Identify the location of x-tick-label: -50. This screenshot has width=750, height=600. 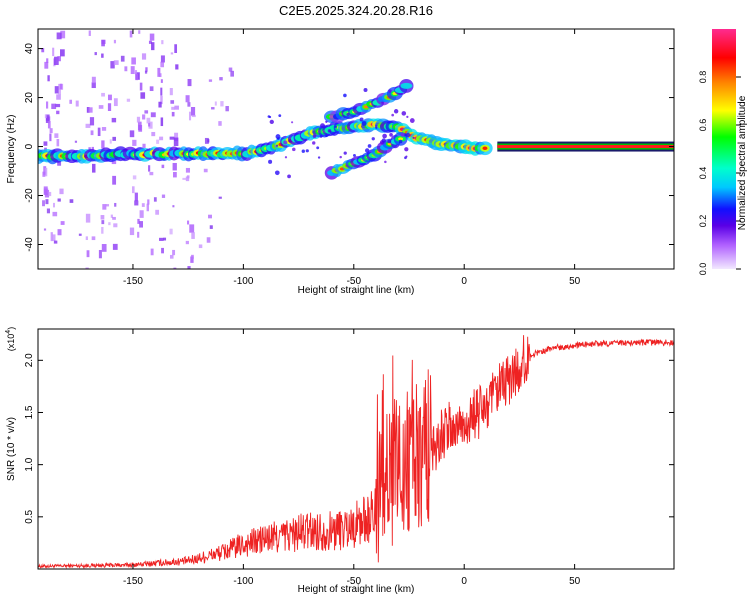
(354, 281).